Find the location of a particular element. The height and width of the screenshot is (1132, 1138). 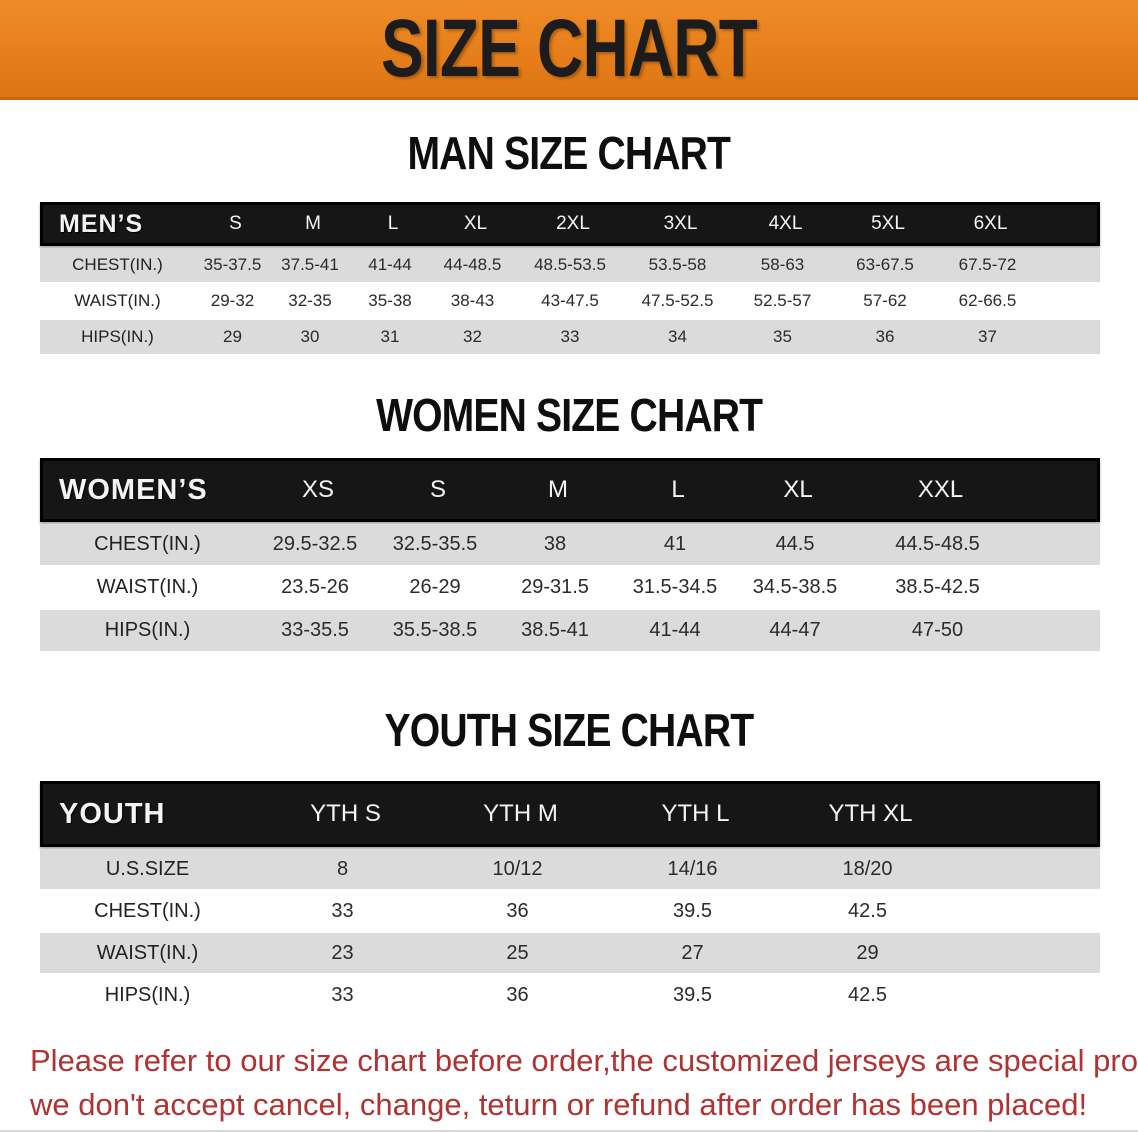

value-cell: 47-50 is located at coordinates (937, 630).